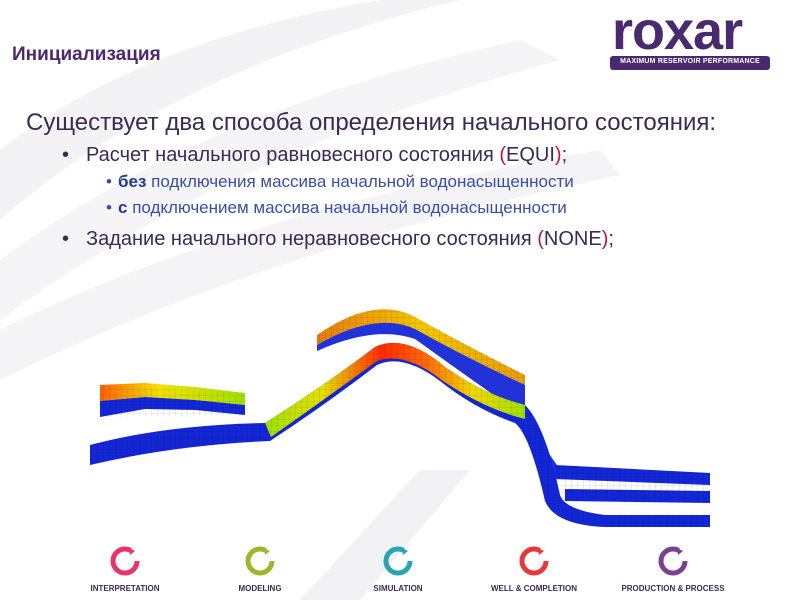 This screenshot has width=800, height=600. I want to click on subbullet-bold: без, so click(132, 181).